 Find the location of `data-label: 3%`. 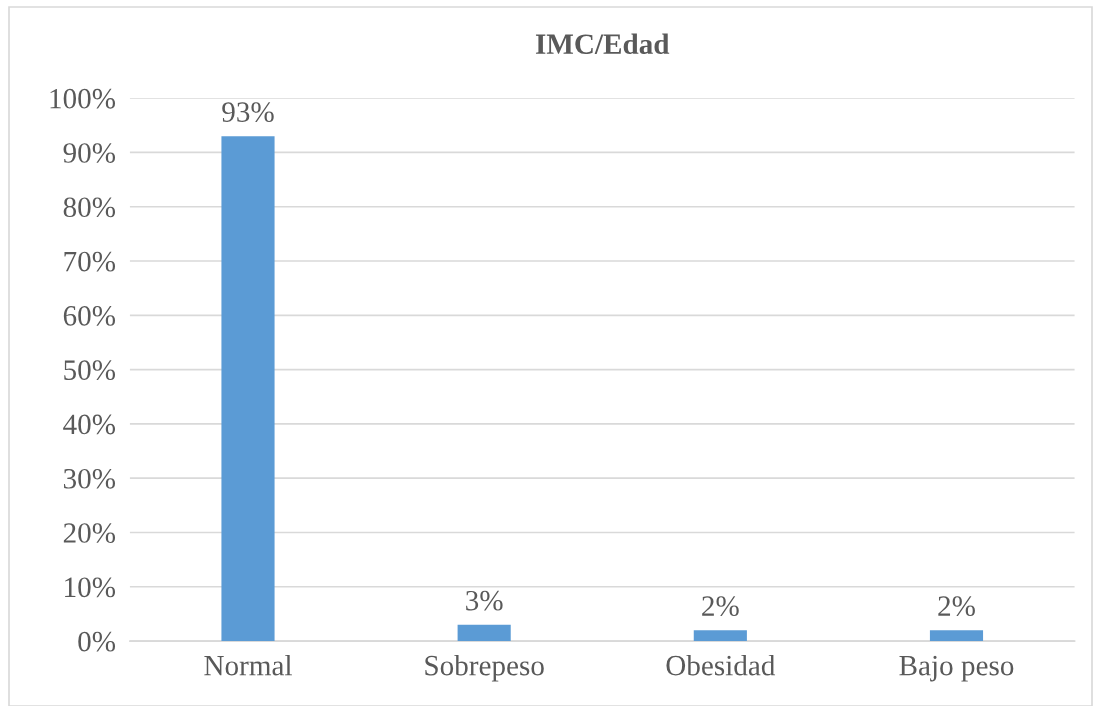

data-label: 3% is located at coordinates (484, 600).